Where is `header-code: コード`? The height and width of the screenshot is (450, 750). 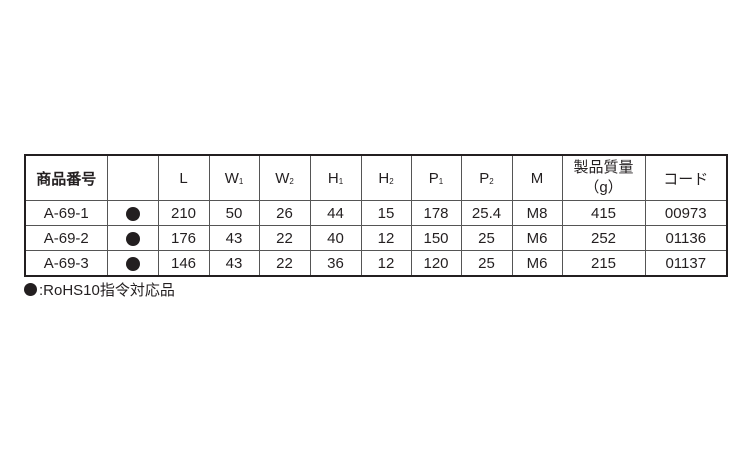
header-code: コード is located at coordinates (686, 177).